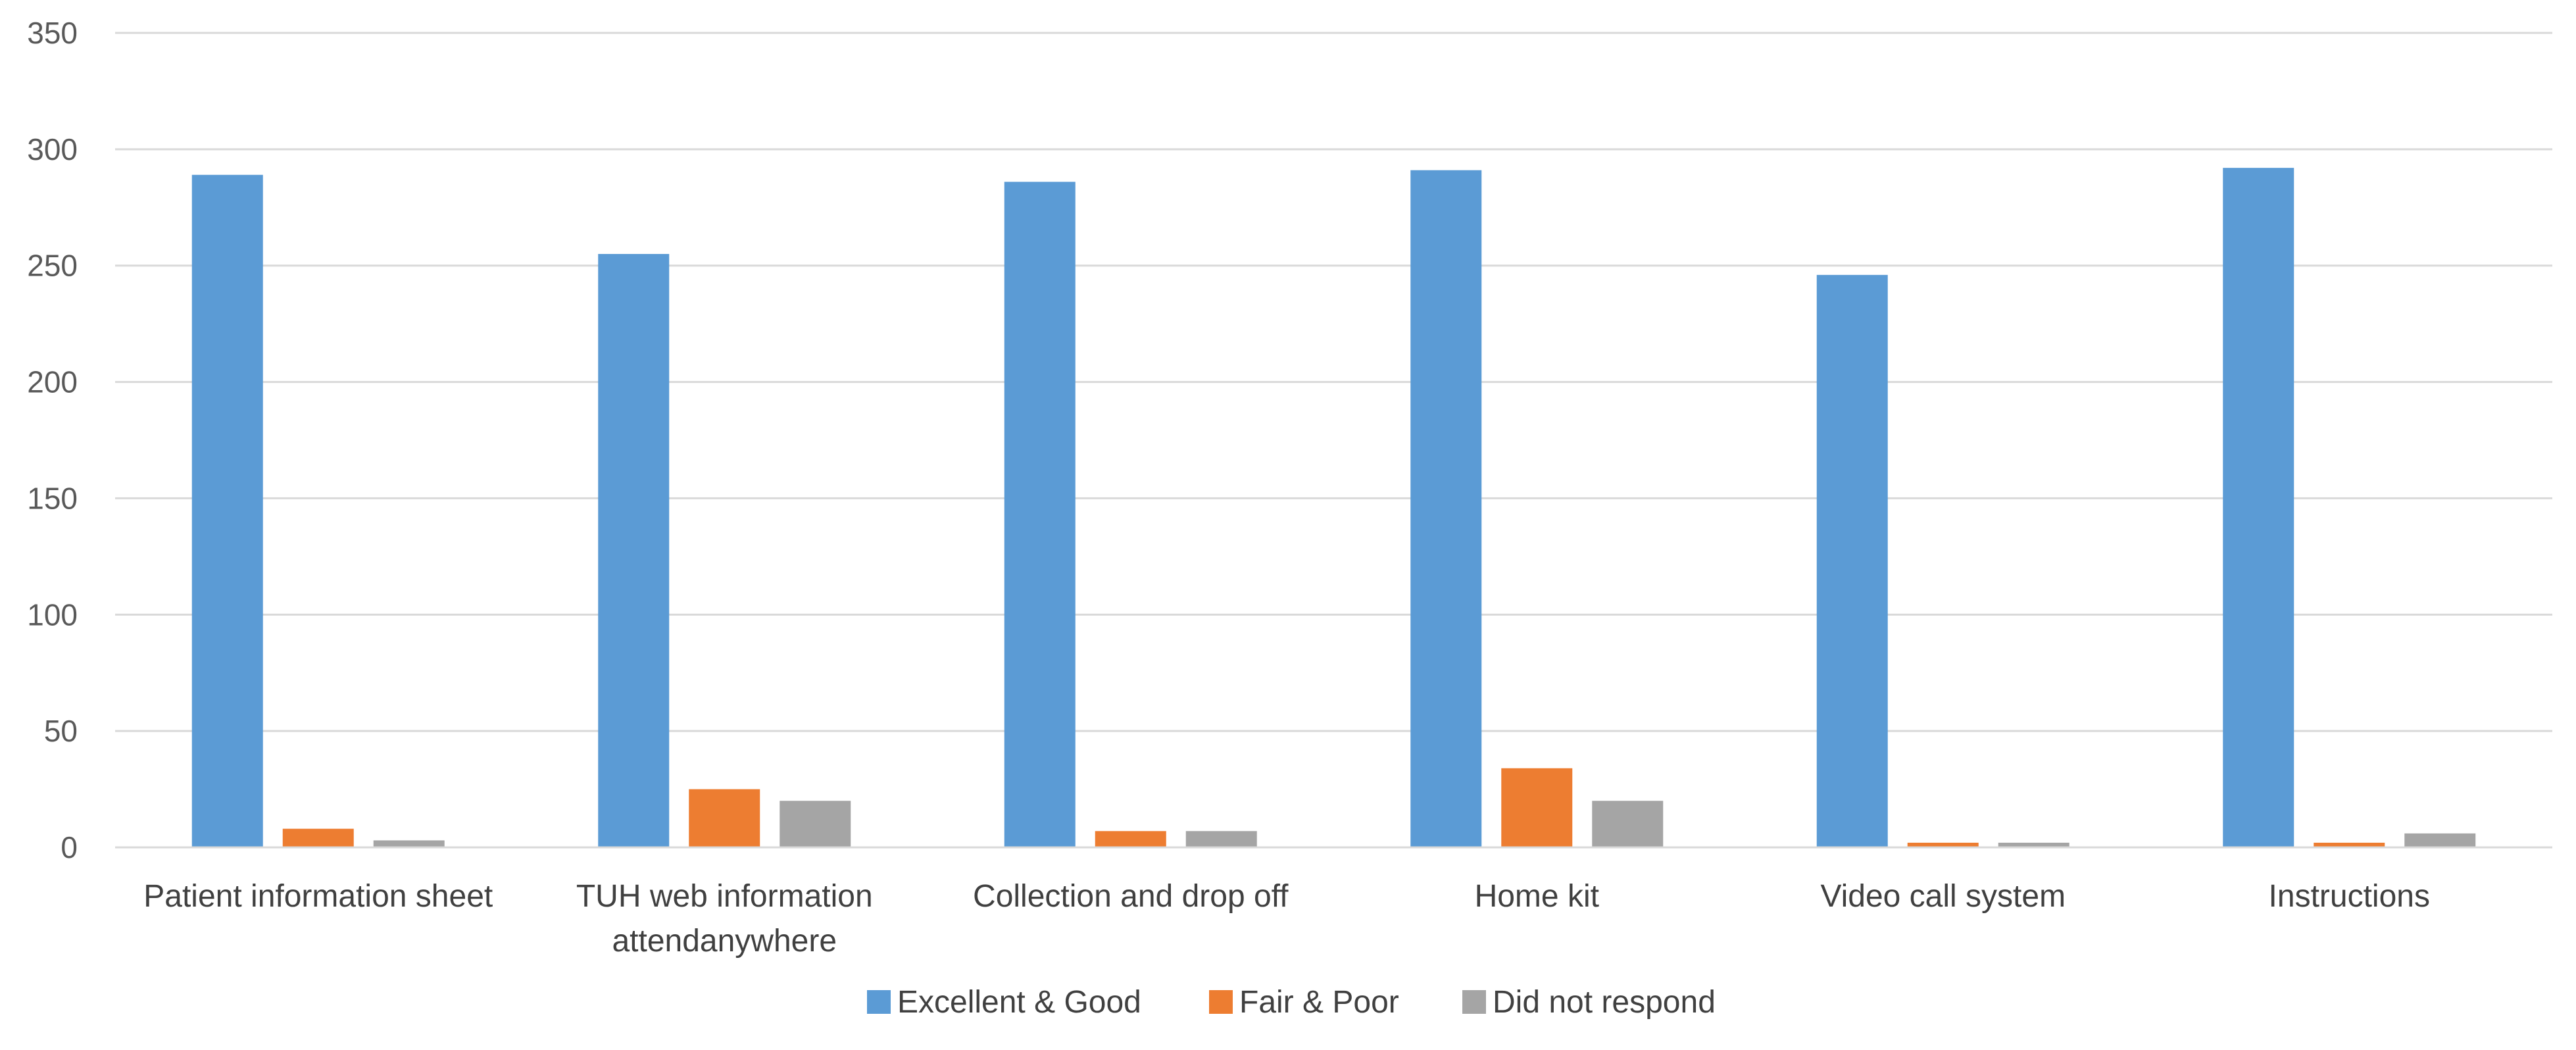  Describe the element at coordinates (1604, 1002) in the screenshot. I see `legend-label: Did not respond` at that location.